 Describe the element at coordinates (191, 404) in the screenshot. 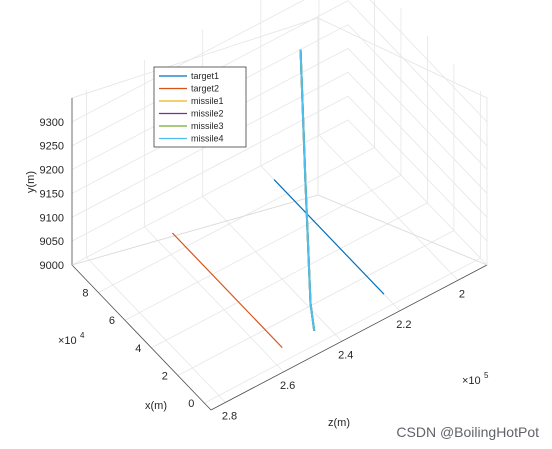

I see `x-tick-label: 0` at that location.